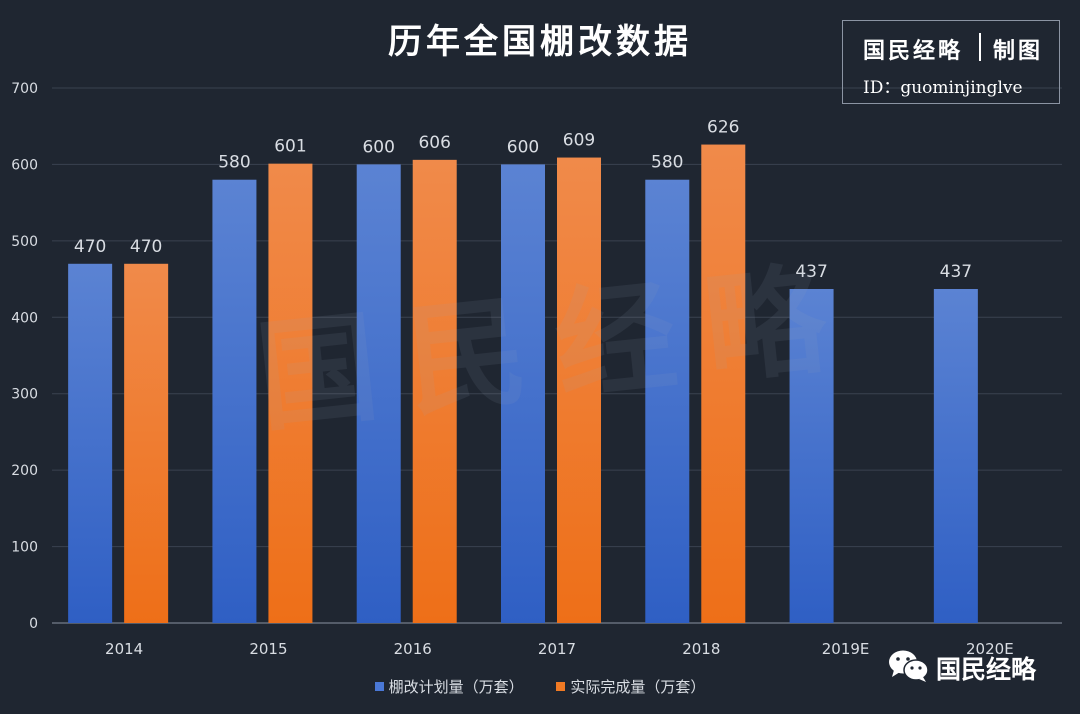 The height and width of the screenshot is (714, 1080). What do you see at coordinates (379, 686) in the screenshot?
I see `legend-swatch-plan` at bounding box center [379, 686].